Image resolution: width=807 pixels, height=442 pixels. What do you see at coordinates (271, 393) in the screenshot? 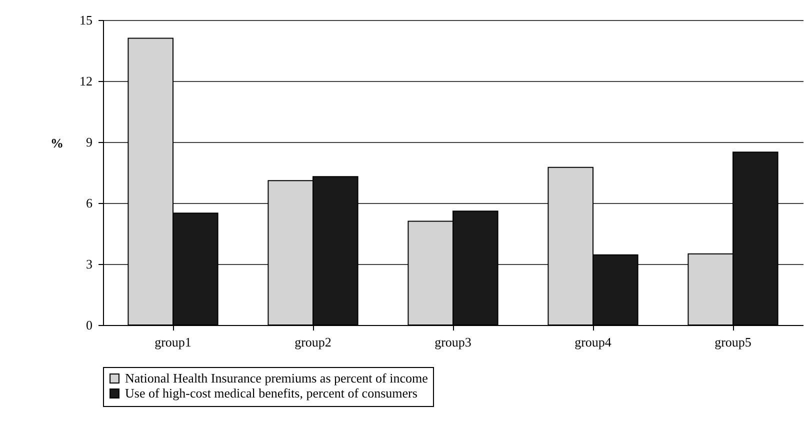
I see `legend-label: Use of high-cost medical benefits, percent of consumers` at bounding box center [271, 393].